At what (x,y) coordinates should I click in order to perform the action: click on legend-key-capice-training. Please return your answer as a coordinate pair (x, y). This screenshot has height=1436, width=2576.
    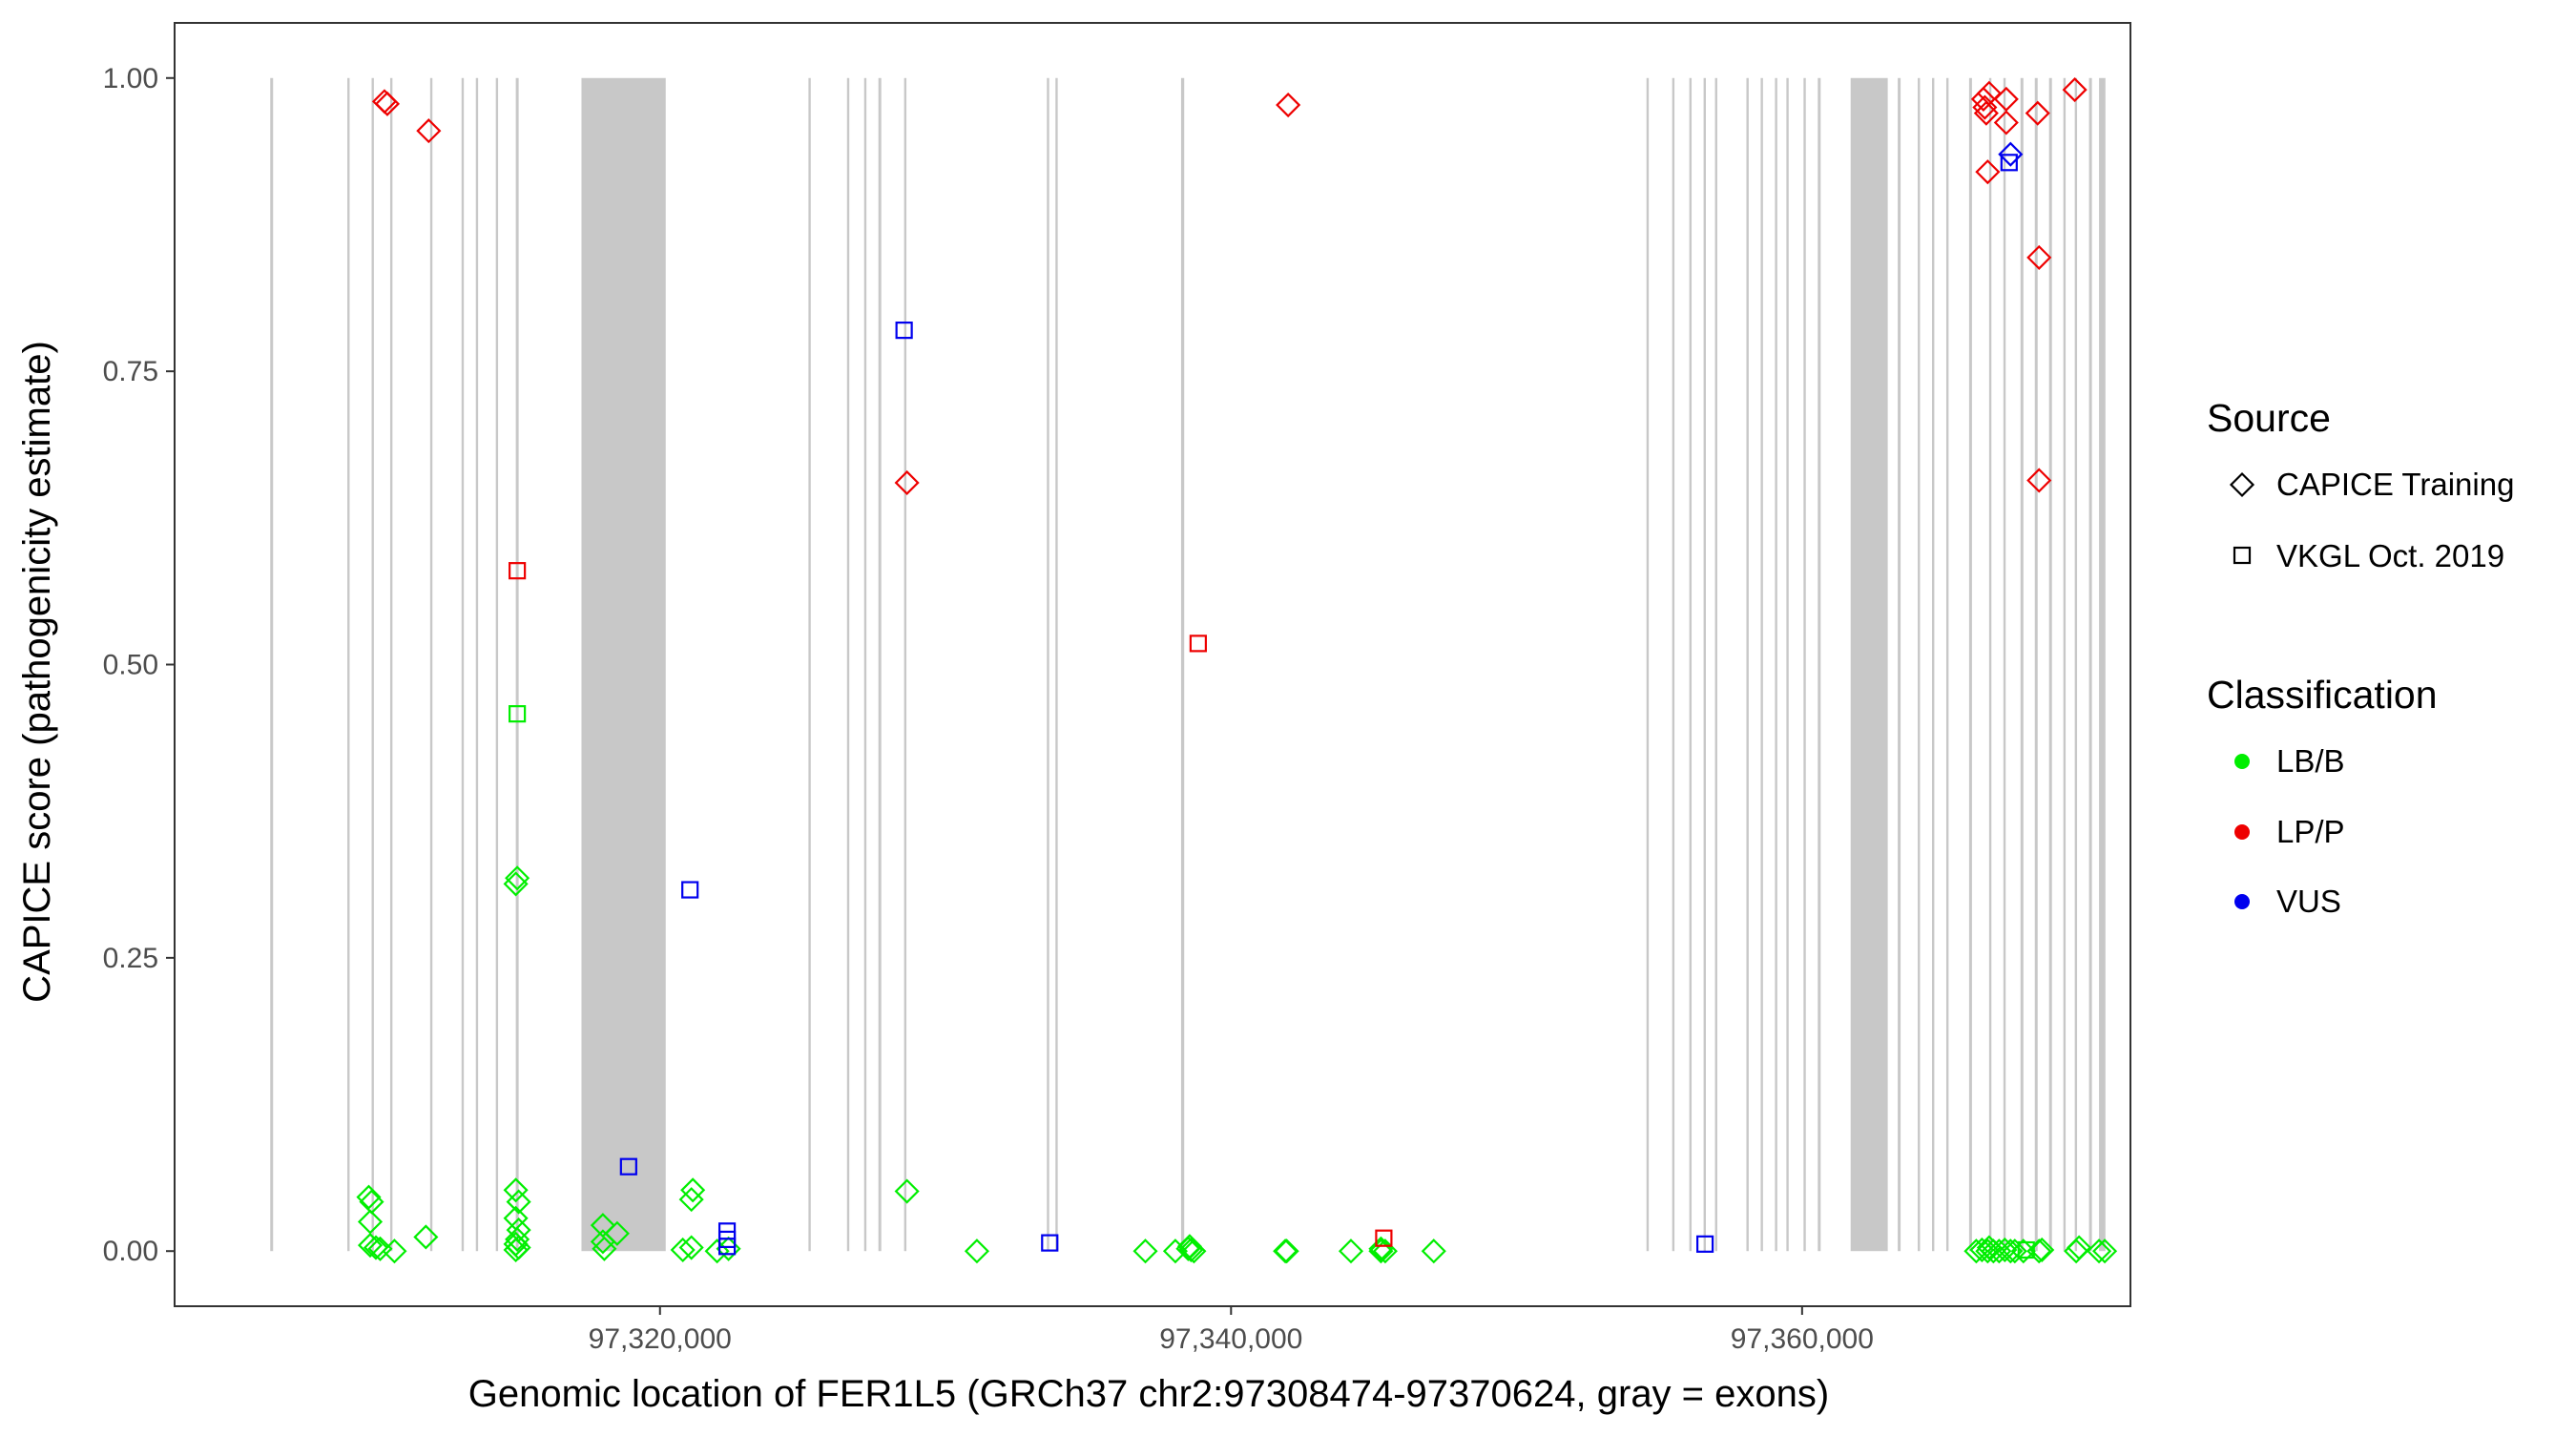
    Looking at the image, I should click on (2242, 484).